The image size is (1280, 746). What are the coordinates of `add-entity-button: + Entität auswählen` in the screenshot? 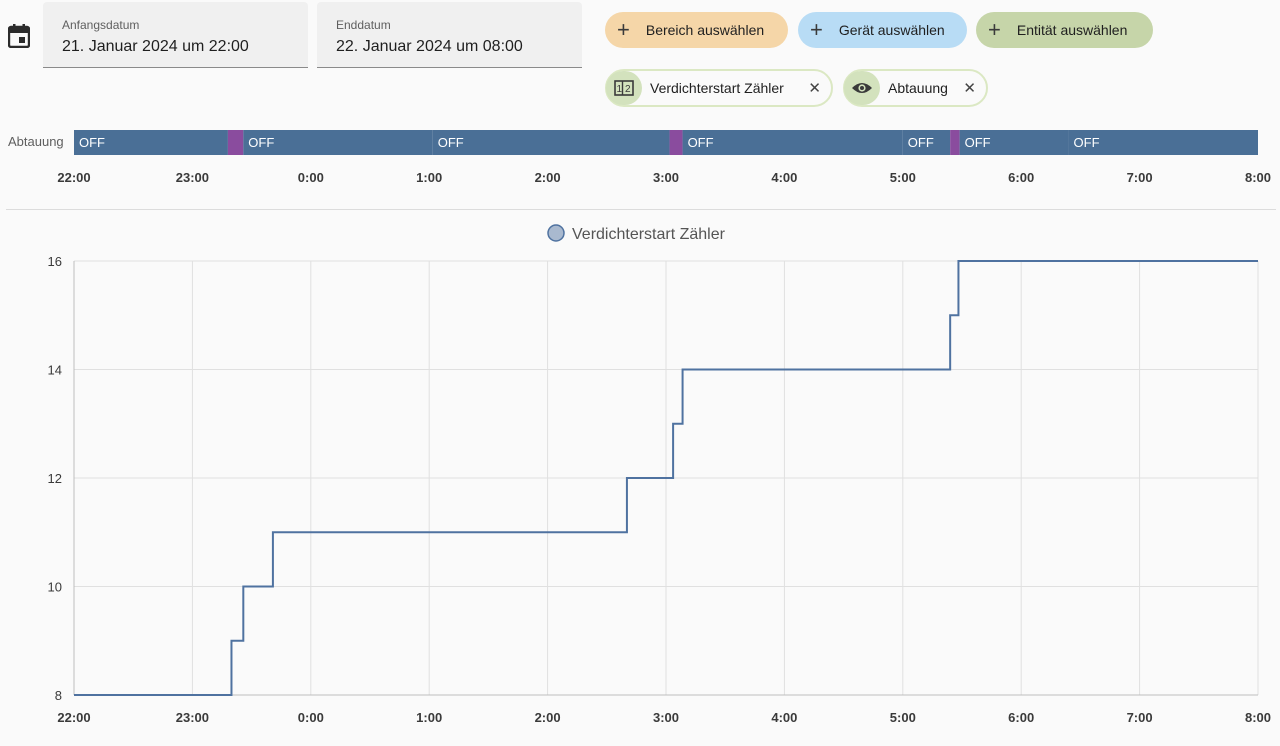 It's located at (1064, 30).